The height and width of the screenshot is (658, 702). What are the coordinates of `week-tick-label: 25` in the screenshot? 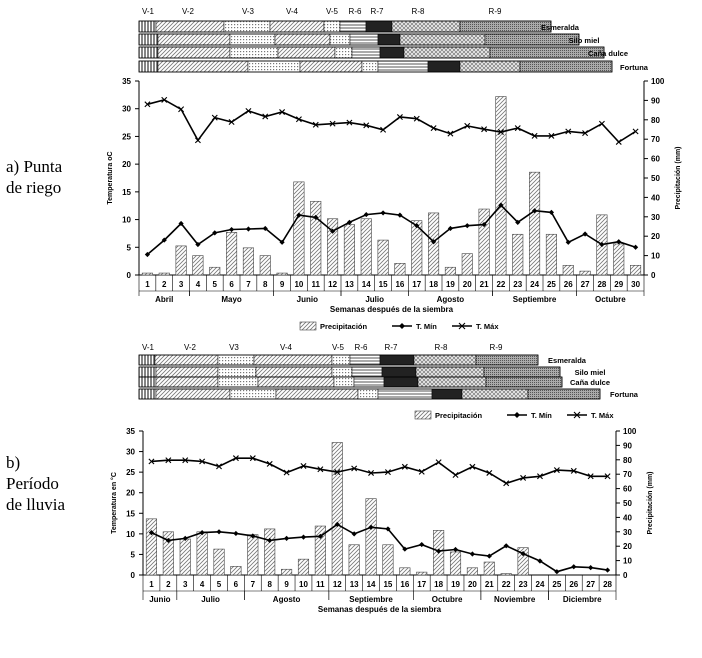 It's located at (556, 584).